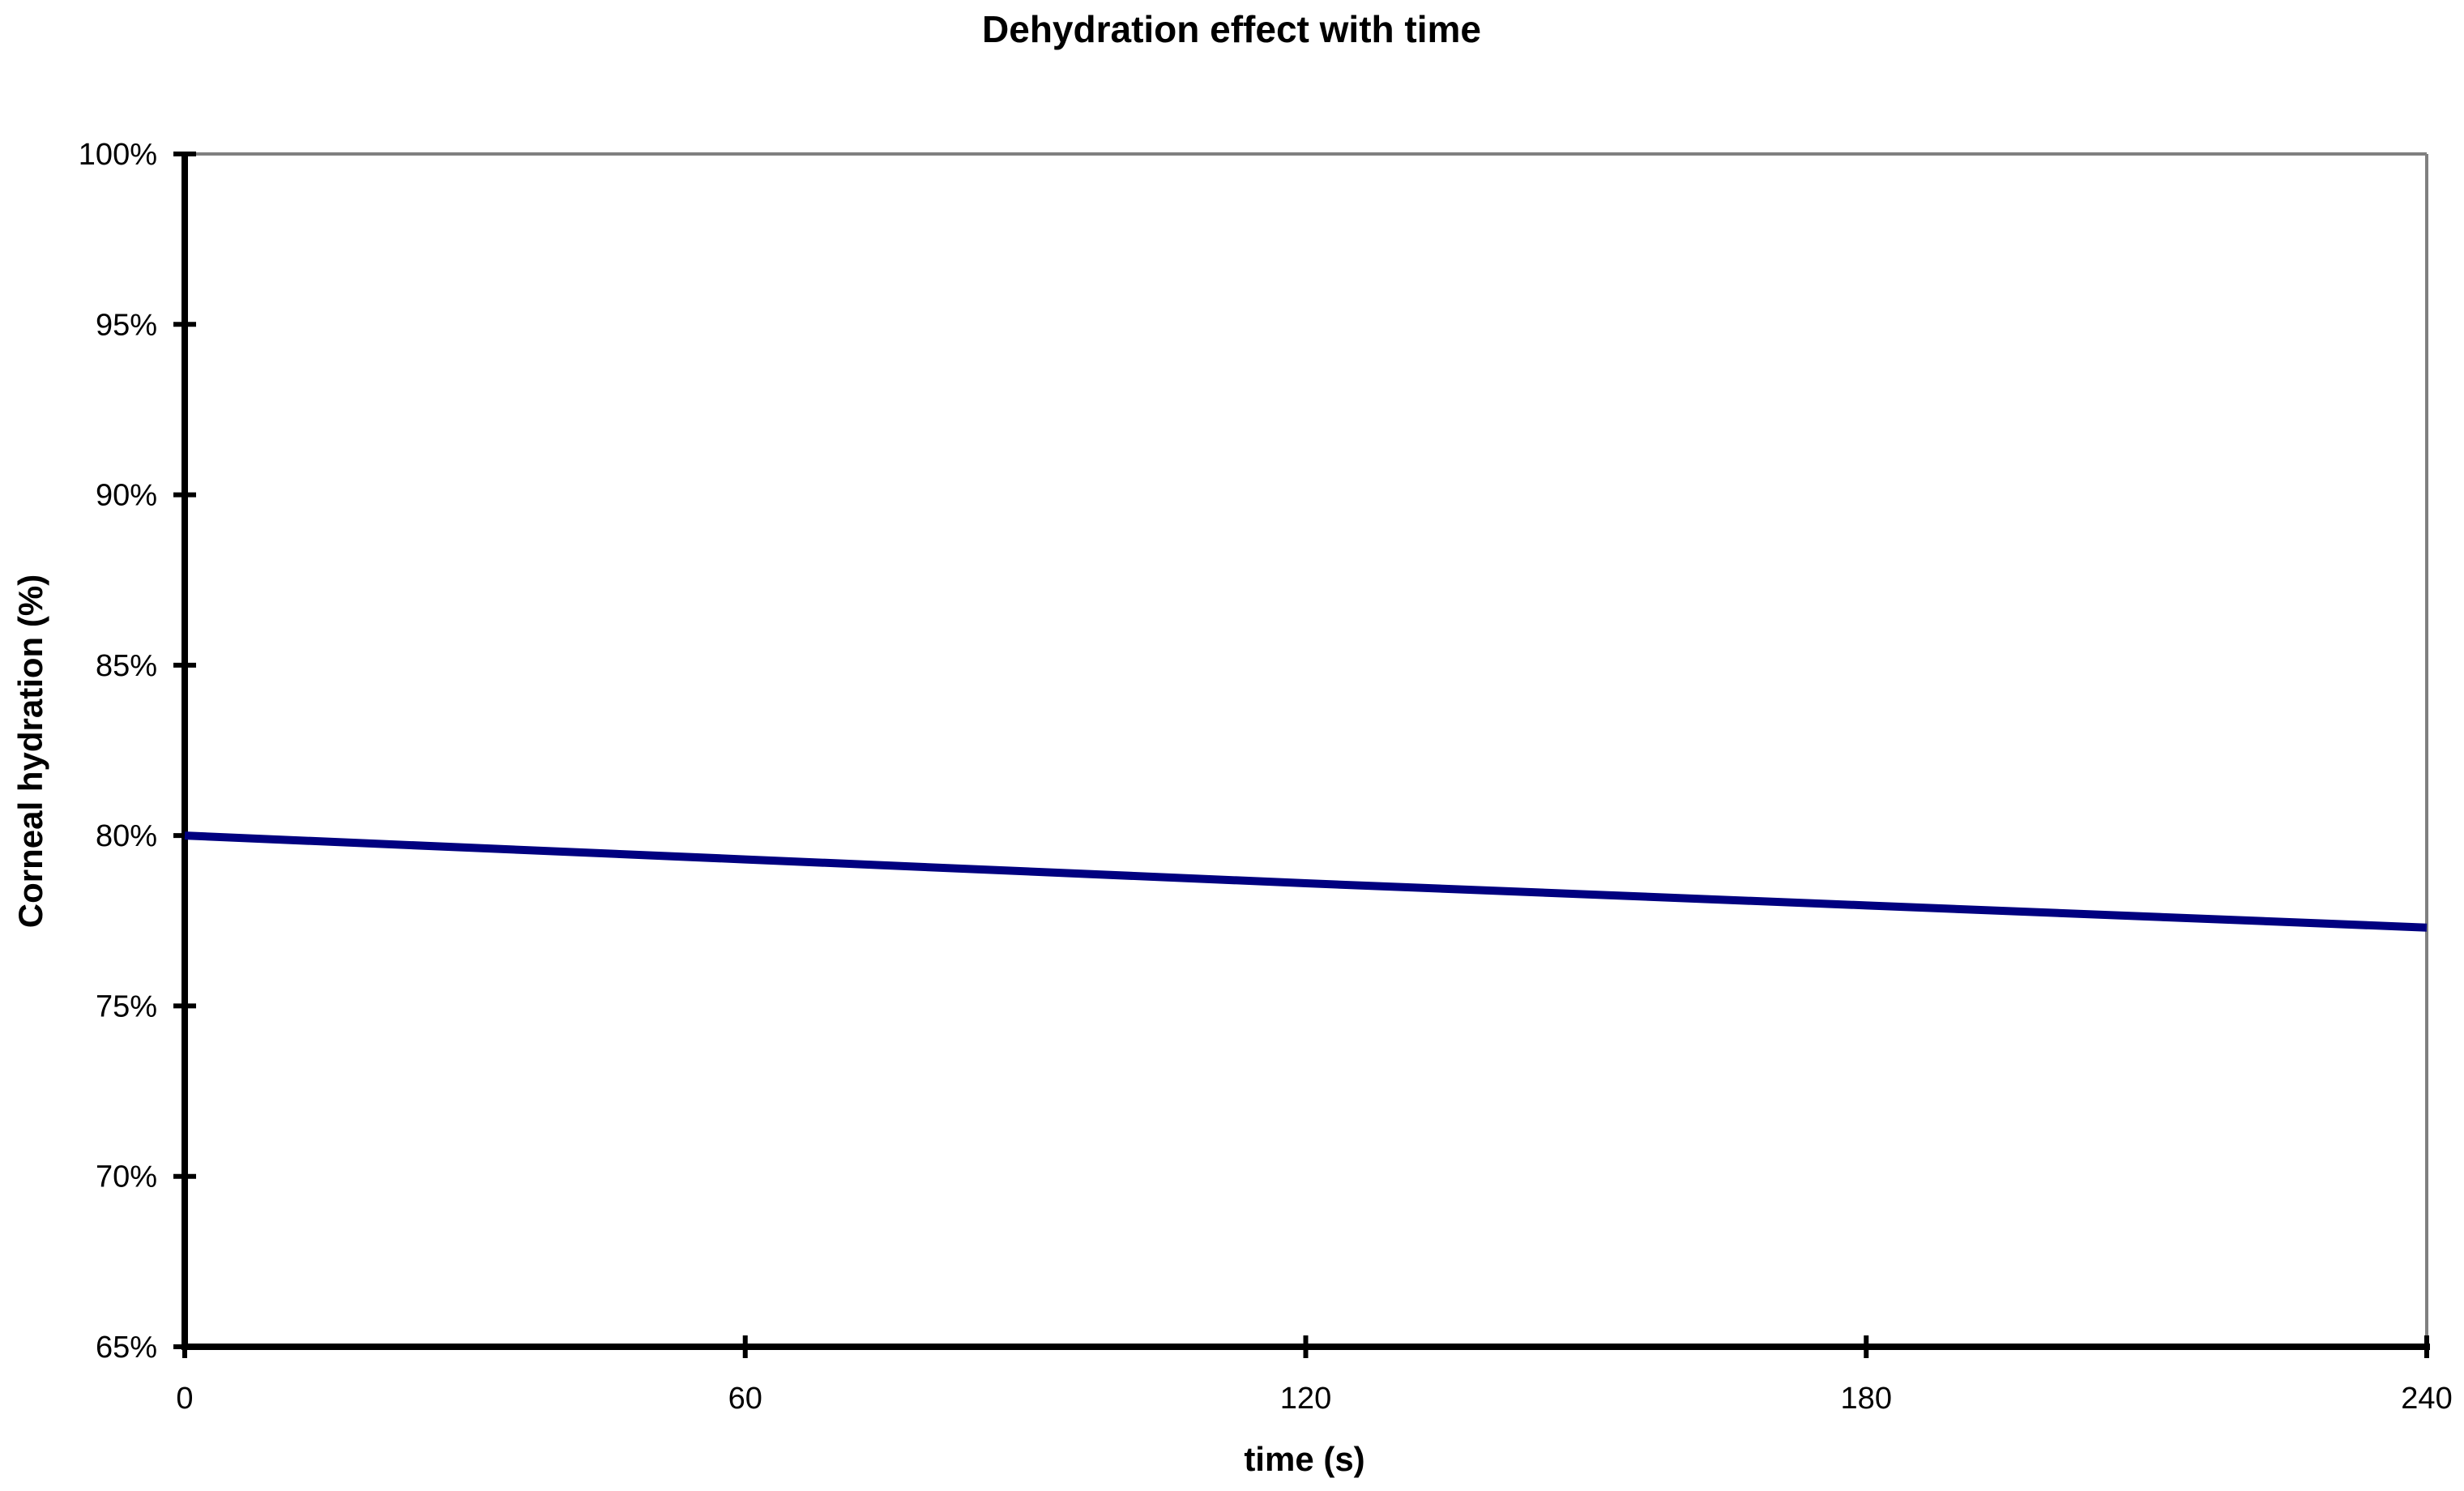 This screenshot has width=2464, height=1491. What do you see at coordinates (30, 751) in the screenshot?
I see `y-axis-label: Corneal hydration (%)` at bounding box center [30, 751].